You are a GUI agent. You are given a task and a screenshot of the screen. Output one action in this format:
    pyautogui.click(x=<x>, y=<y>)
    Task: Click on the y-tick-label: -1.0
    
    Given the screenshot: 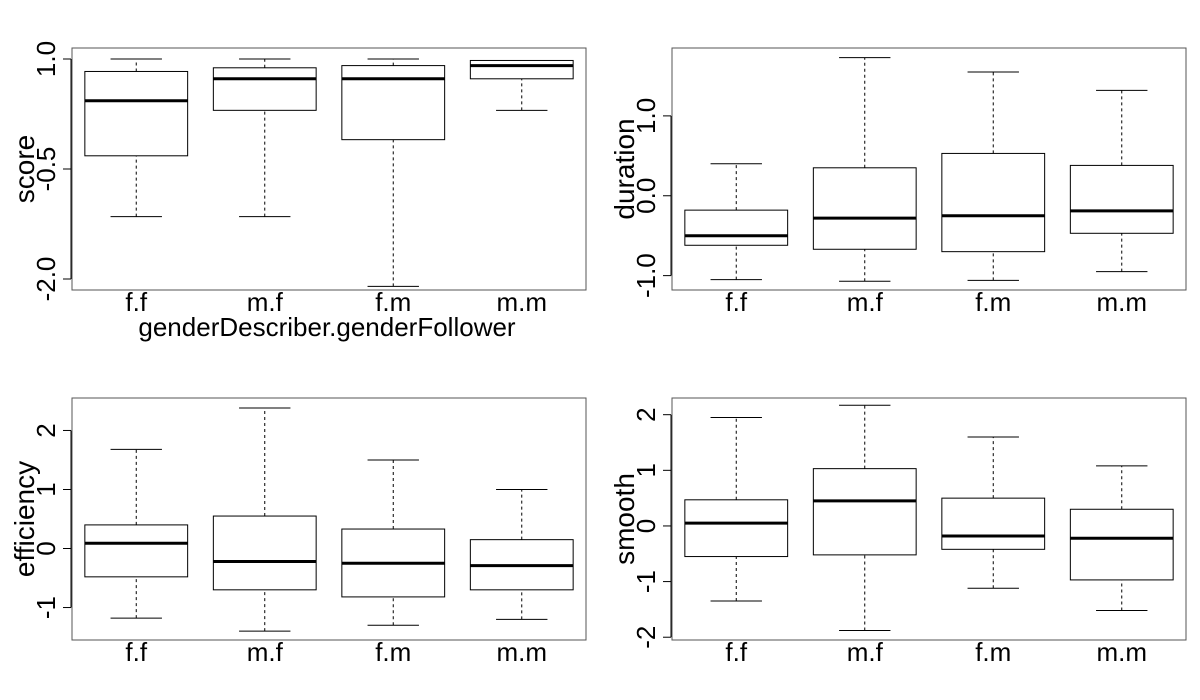 What is the action you would take?
    pyautogui.click(x=646, y=275)
    